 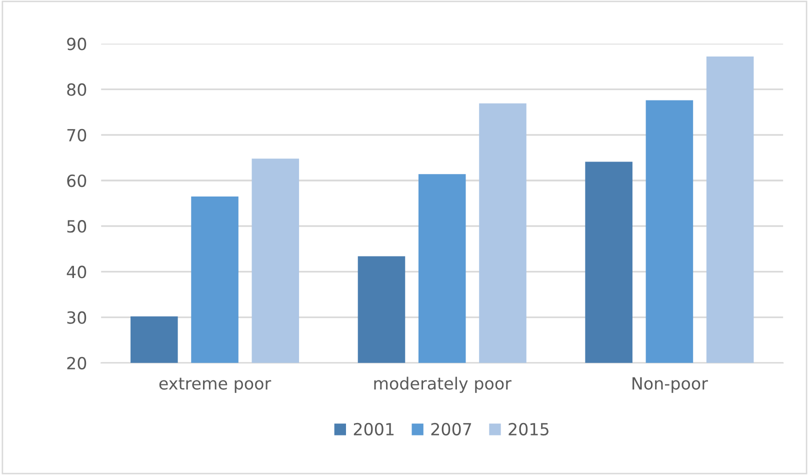 I want to click on x-tick-label: Non-poor, so click(x=670, y=385).